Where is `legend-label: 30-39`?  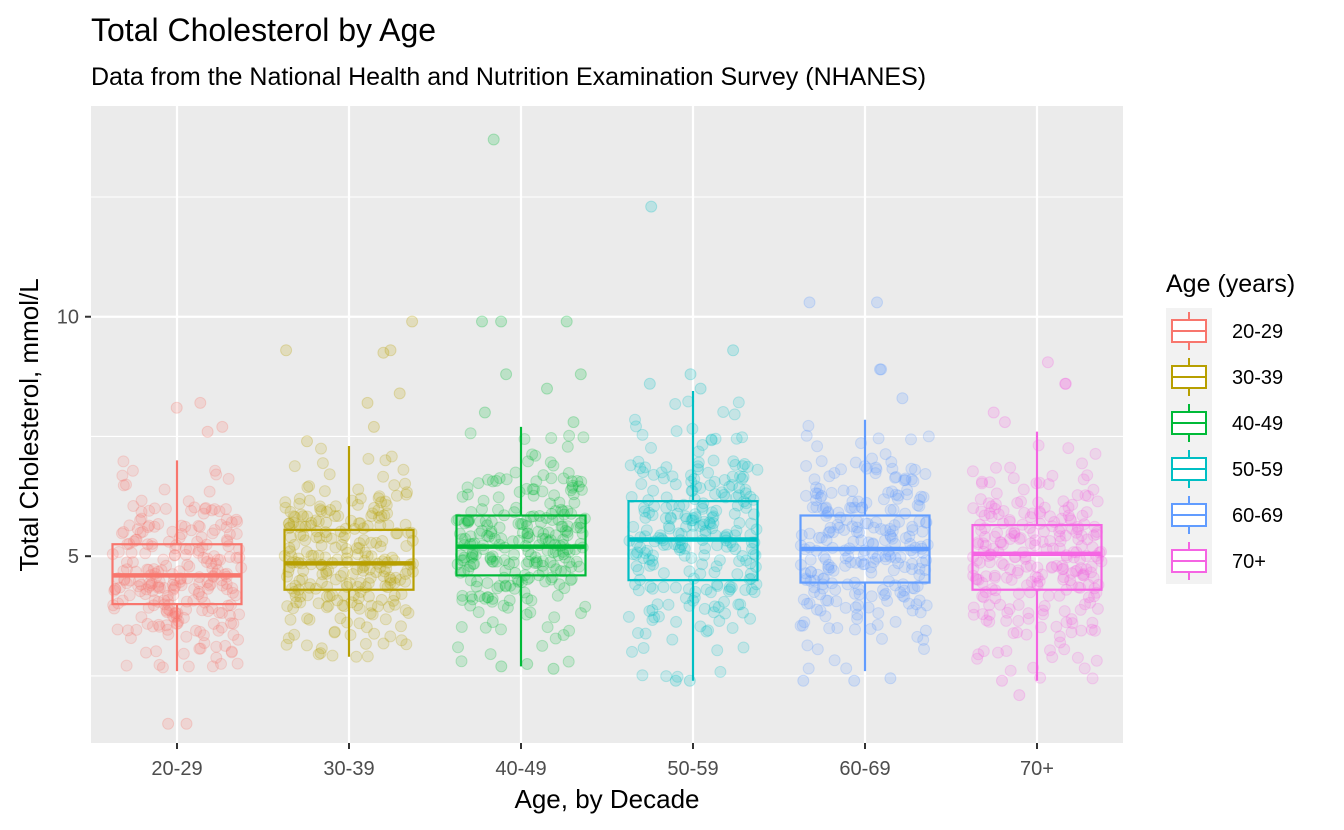 legend-label: 30-39 is located at coordinates (1257, 378).